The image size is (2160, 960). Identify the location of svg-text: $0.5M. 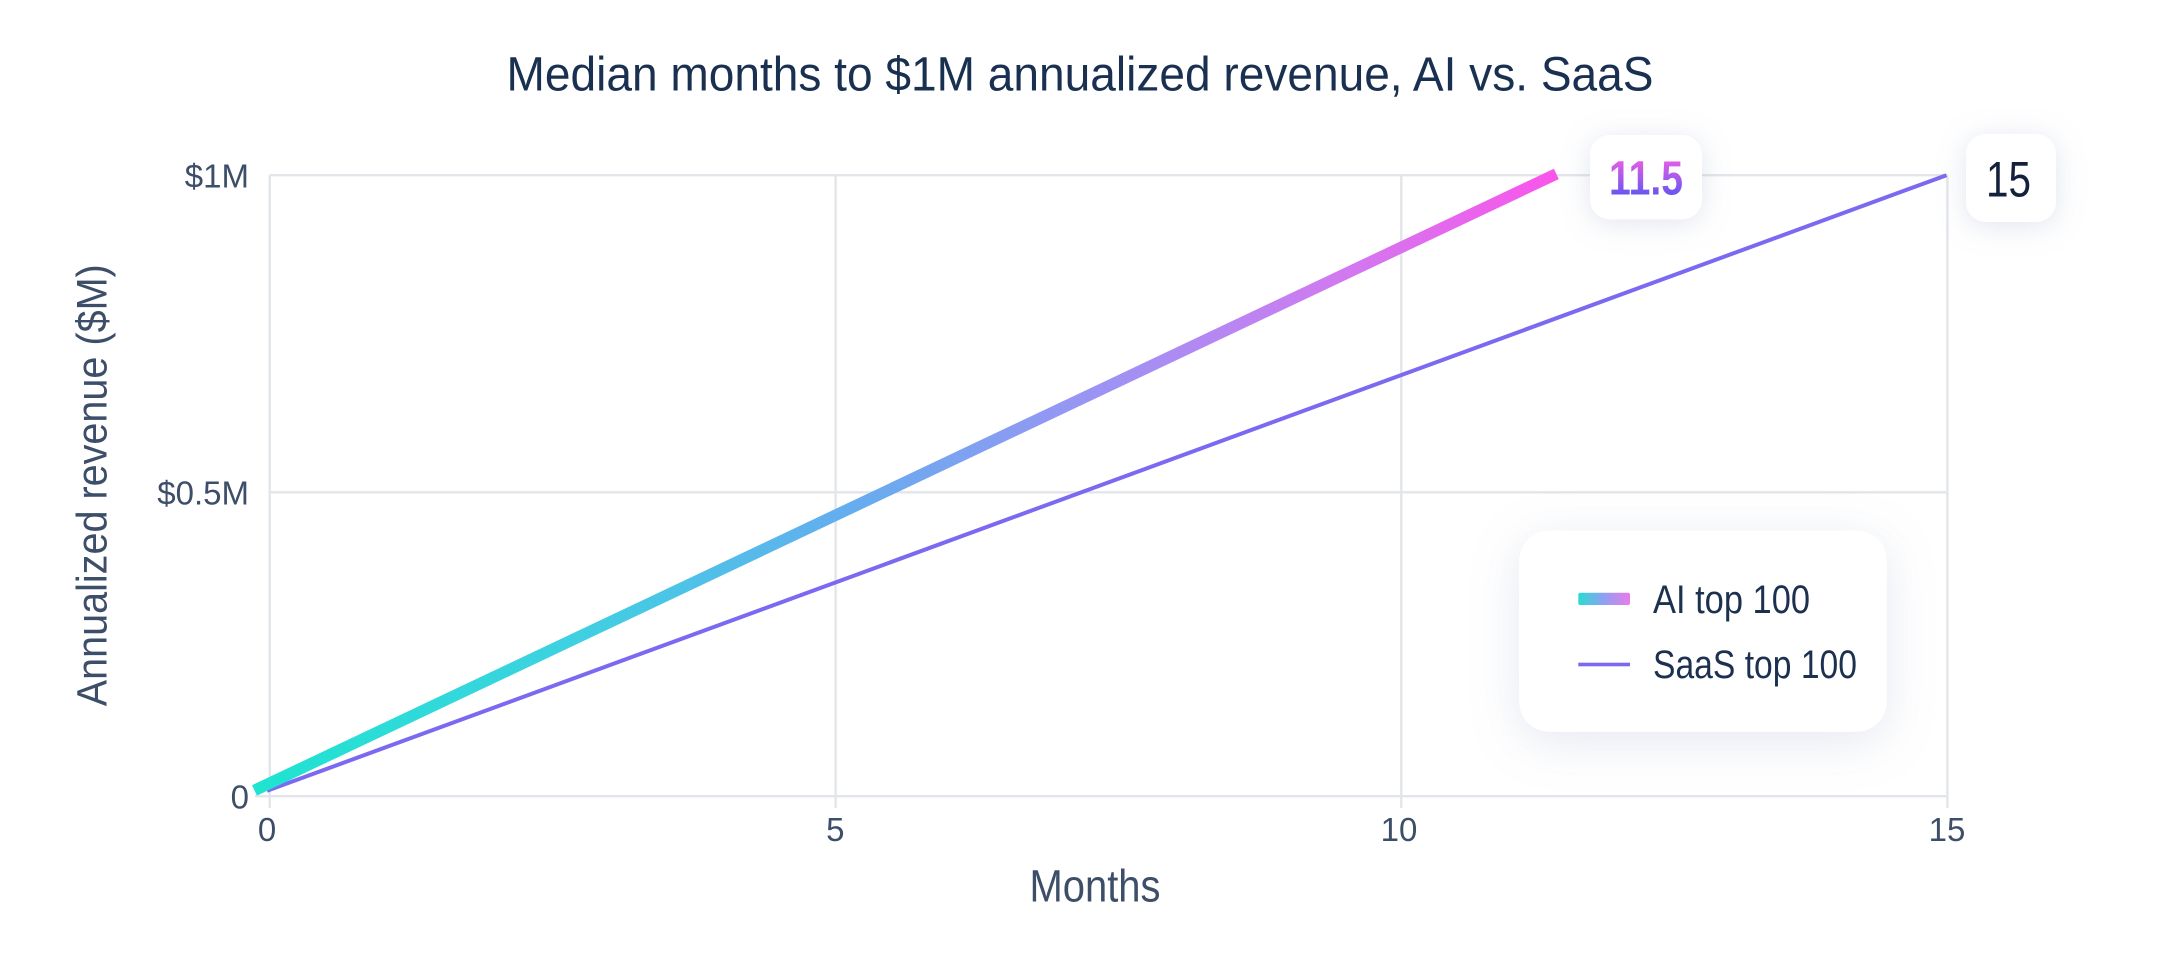
(203, 492).